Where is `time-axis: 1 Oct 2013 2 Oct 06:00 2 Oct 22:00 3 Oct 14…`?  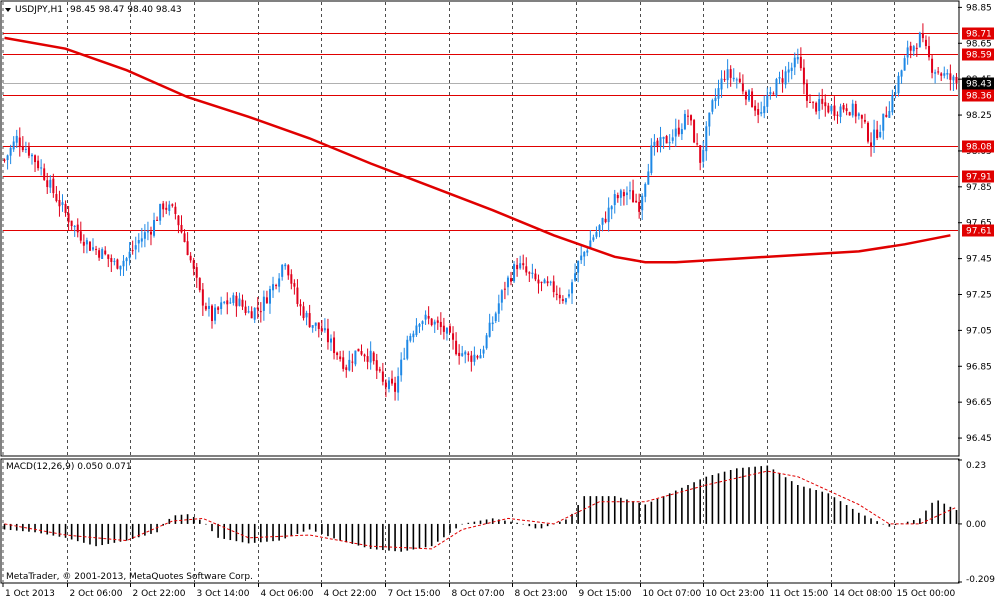 time-axis: 1 Oct 2013 2 Oct 06:00 2 Oct 22:00 3 Oct 14… is located at coordinates (478, 591).